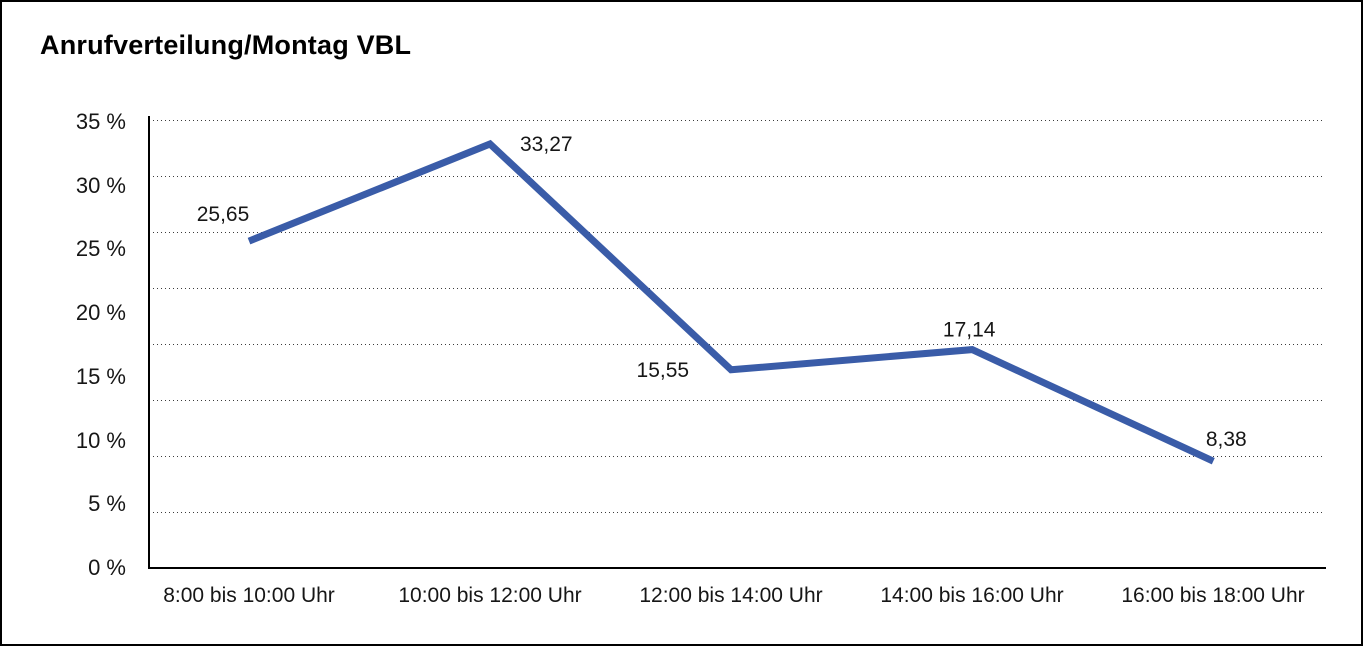 This screenshot has width=1363, height=646. I want to click on y-axis-tick-label: 5 %, so click(107, 503).